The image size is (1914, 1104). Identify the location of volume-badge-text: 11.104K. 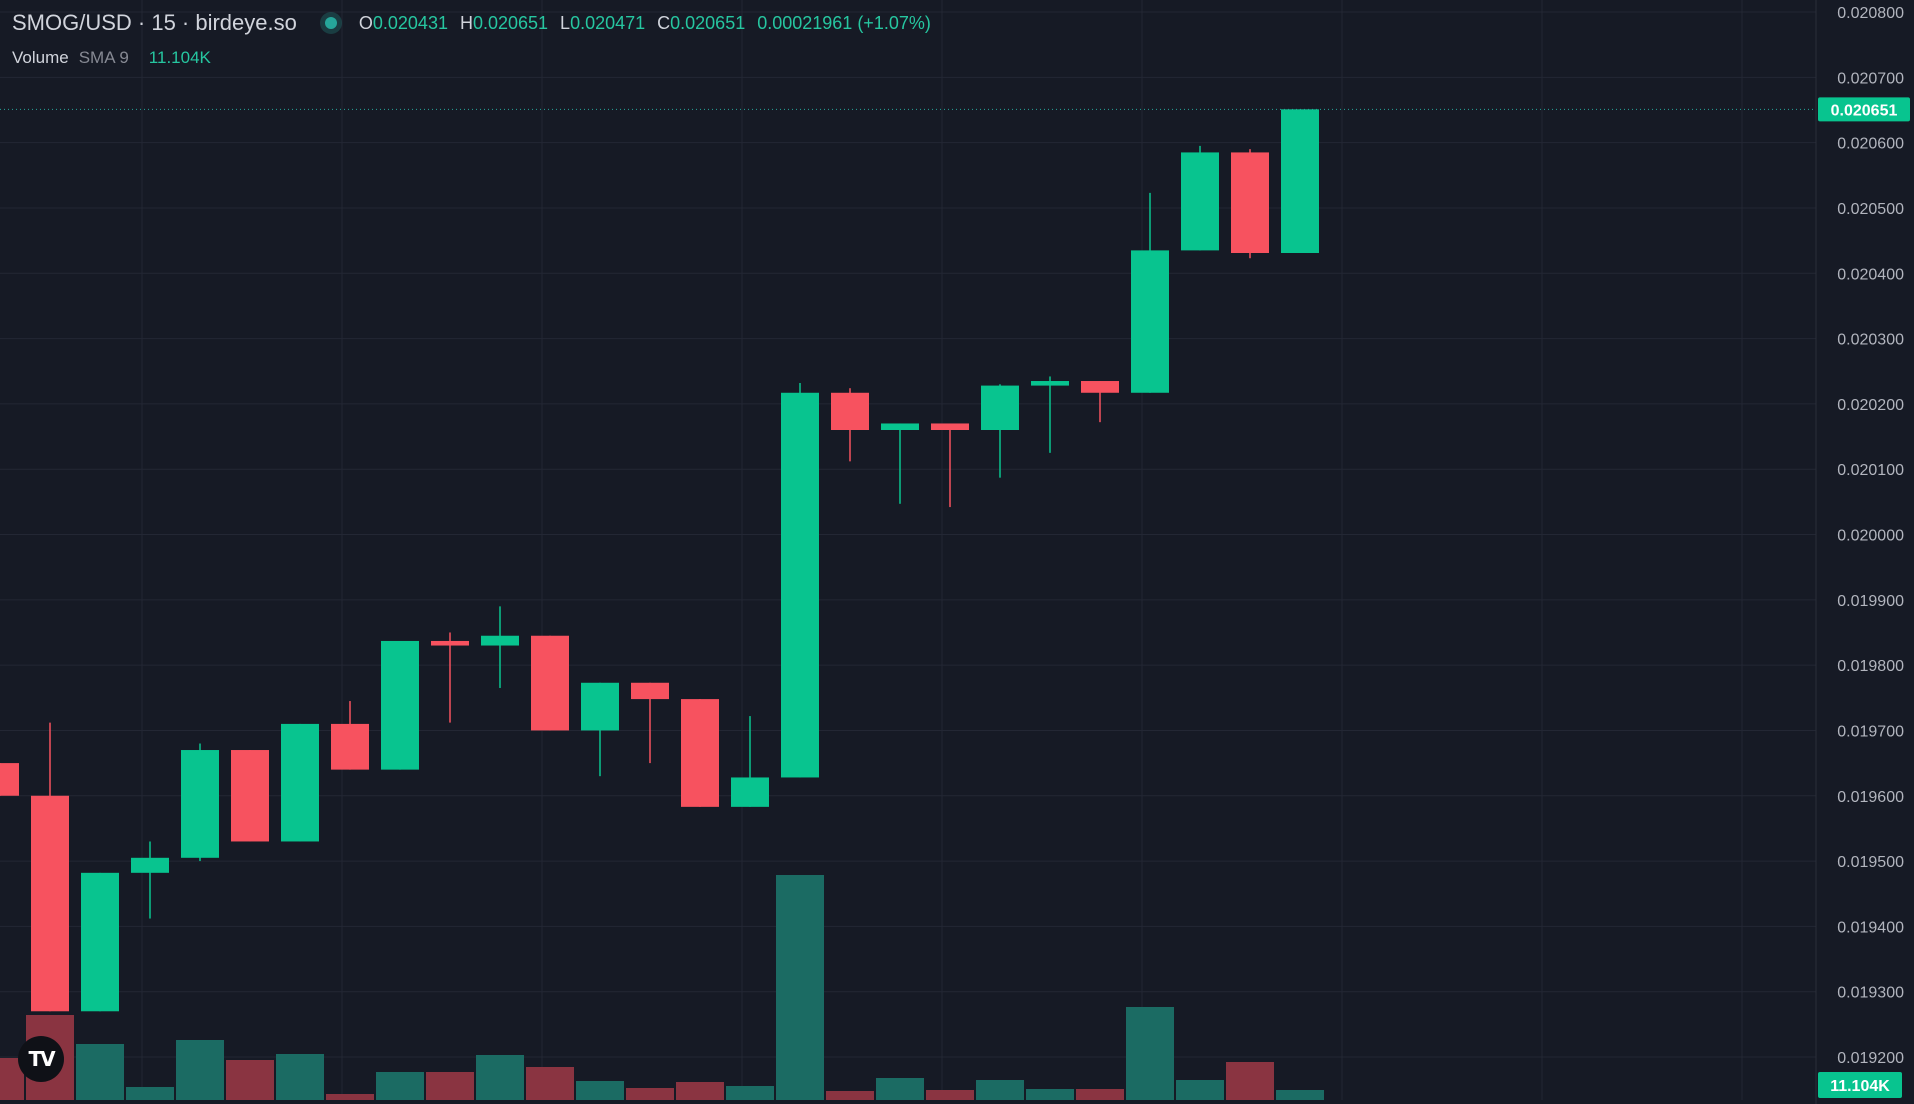
(1860, 1086).